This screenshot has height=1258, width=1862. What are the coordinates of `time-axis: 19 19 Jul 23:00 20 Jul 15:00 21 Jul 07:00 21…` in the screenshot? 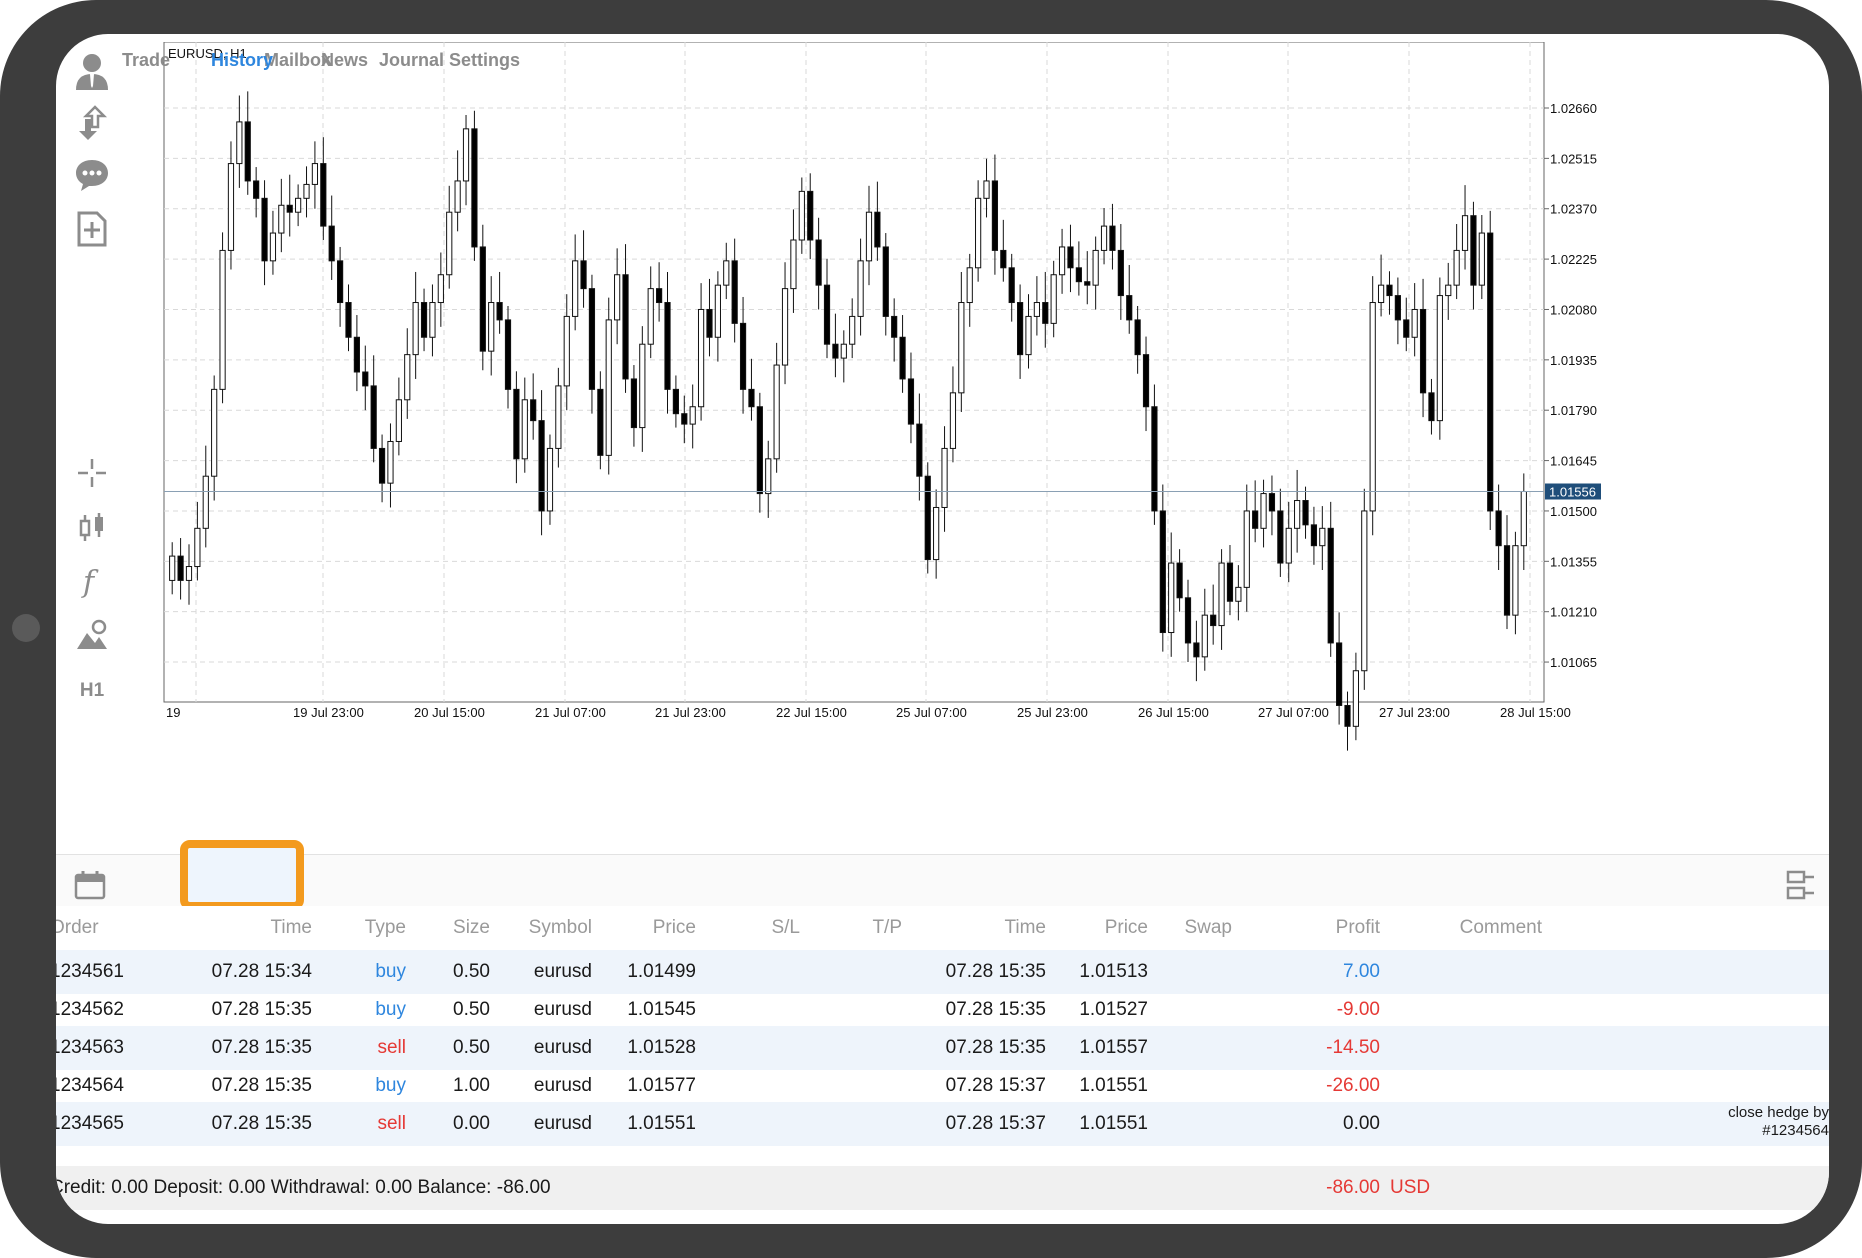 It's located at (868, 712).